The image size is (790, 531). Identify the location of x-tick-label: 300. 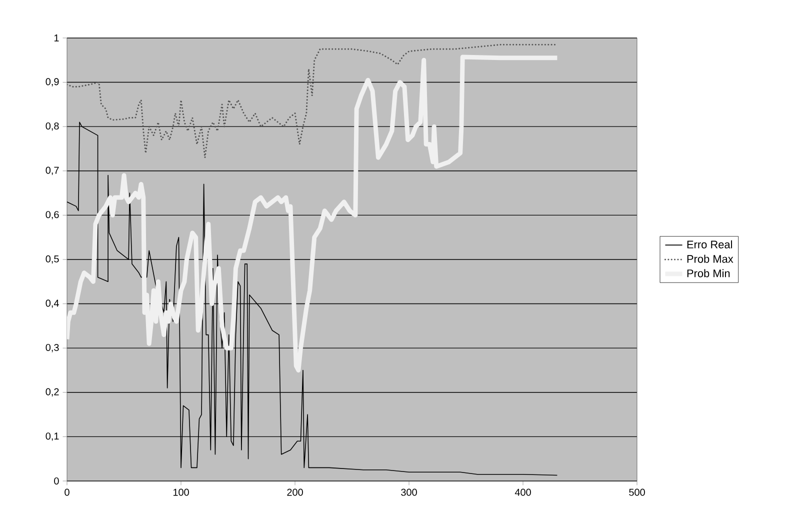
(409, 492).